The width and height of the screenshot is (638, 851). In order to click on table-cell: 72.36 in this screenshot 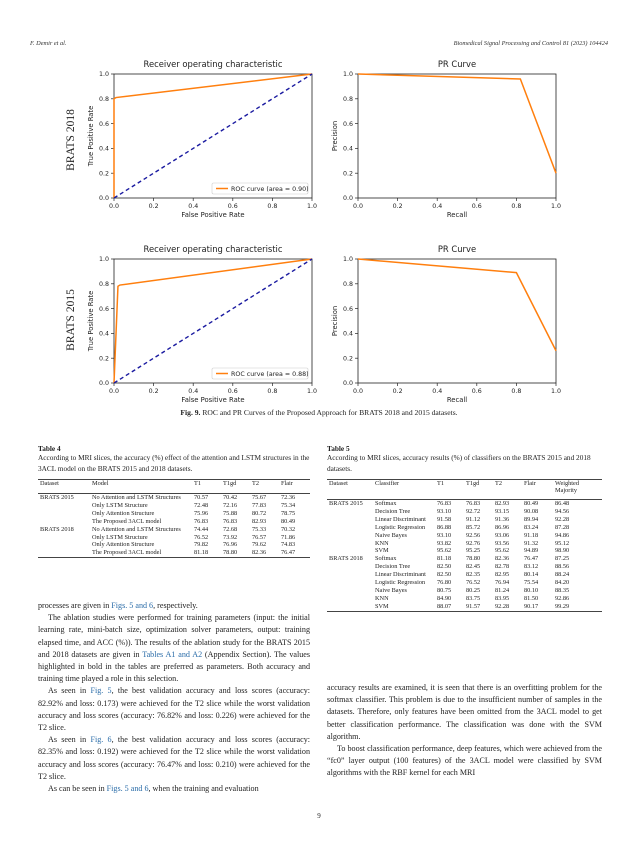, I will do `click(288, 497)`.